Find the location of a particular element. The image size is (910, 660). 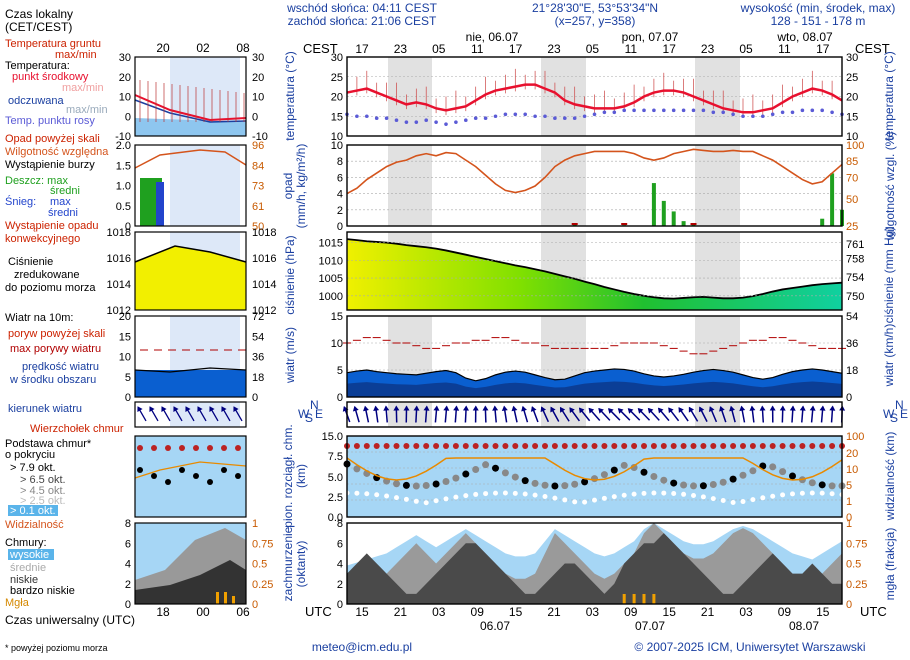

visibility-tick: 20 is located at coordinates (852, 454).